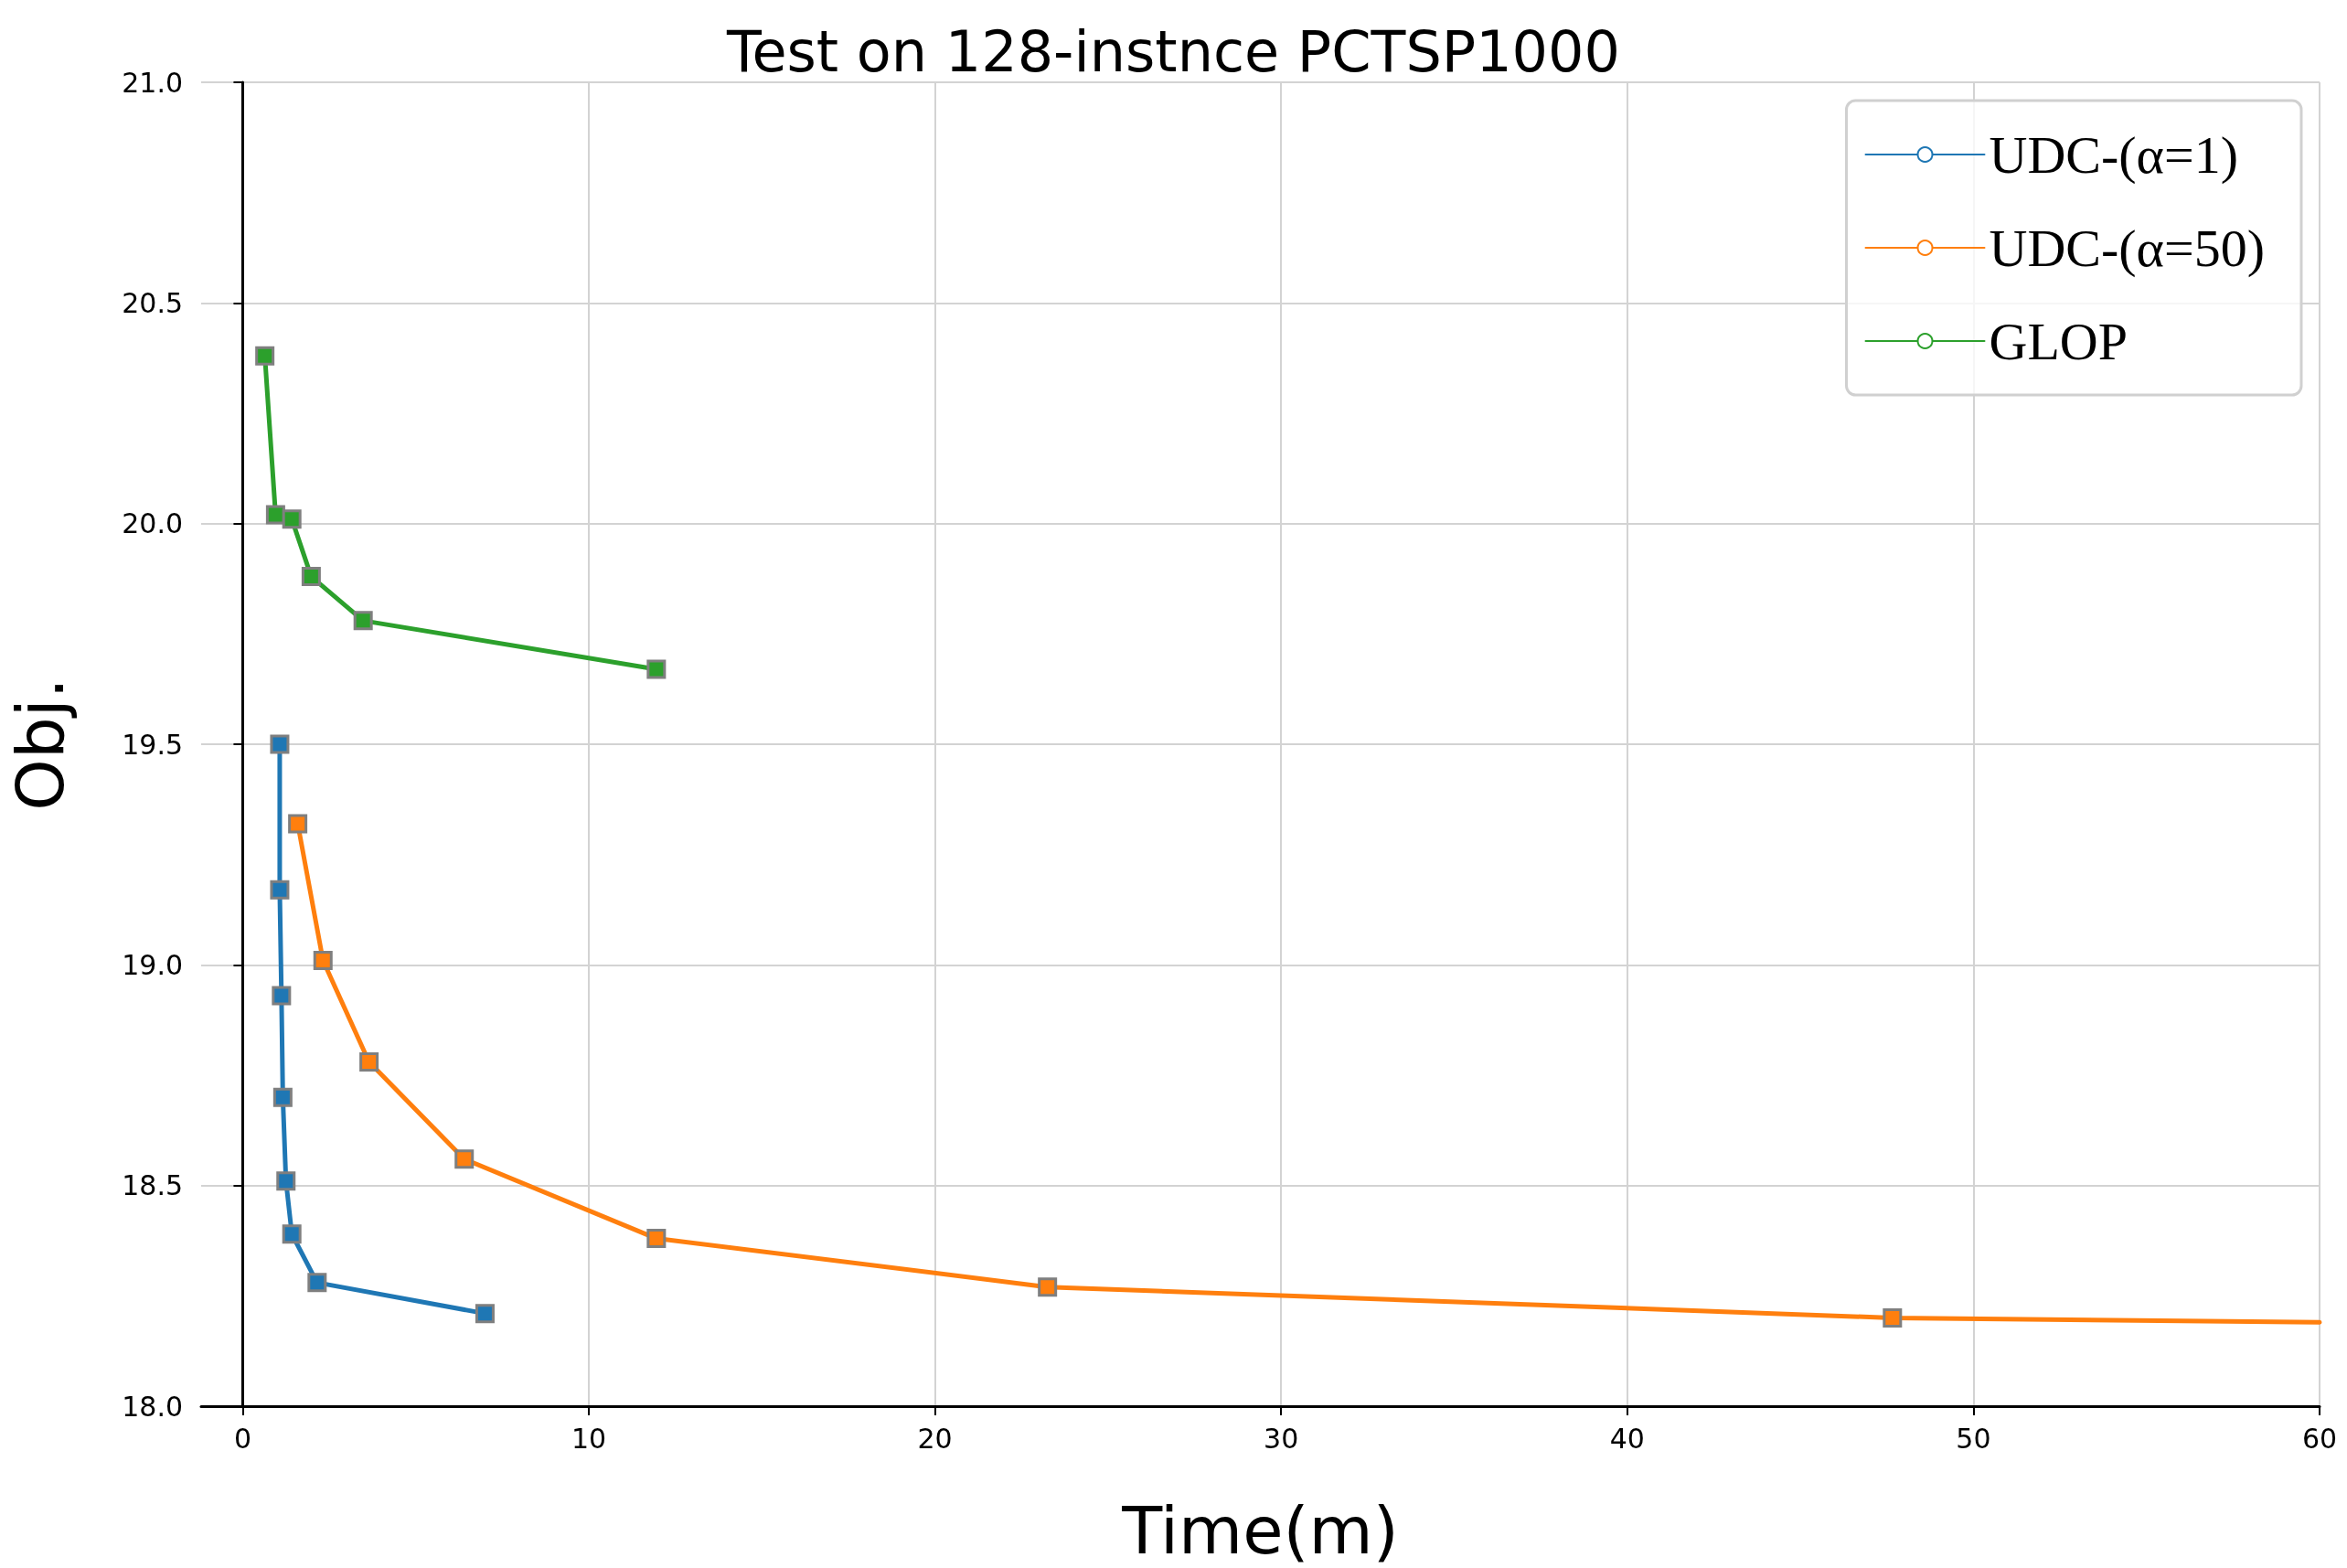 The height and width of the screenshot is (1568, 2347). What do you see at coordinates (152, 82) in the screenshot?
I see `y-tick-label: 21.0` at bounding box center [152, 82].